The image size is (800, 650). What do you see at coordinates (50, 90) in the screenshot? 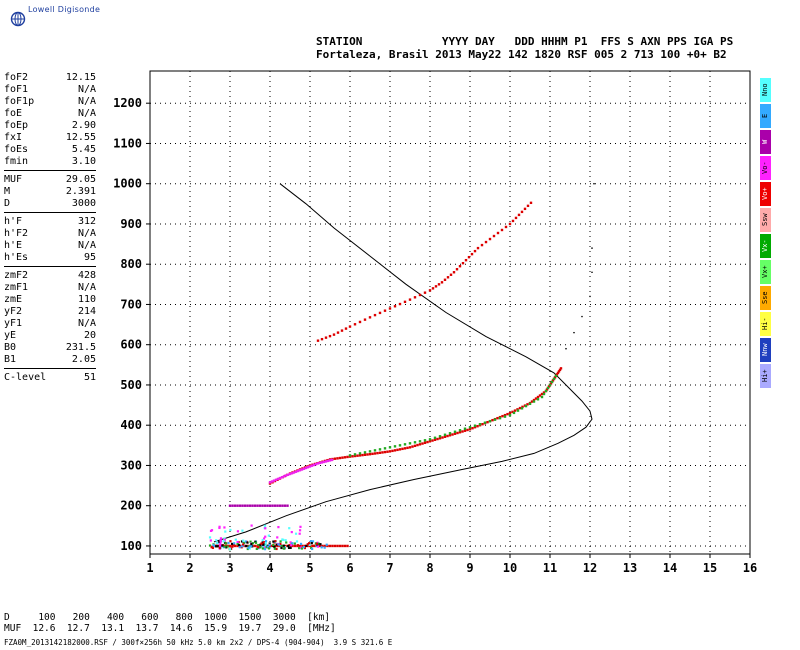
I see `param-row: foF1 N/A` at bounding box center [50, 90].